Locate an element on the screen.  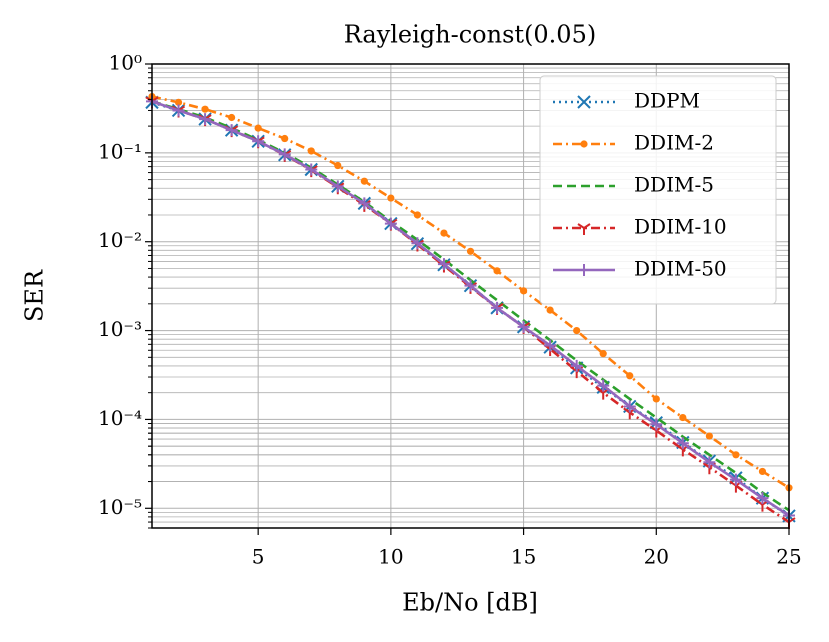
legend: DDPM DDIM-2 DDIM-5 DDIM-10 DDIM-50 is located at coordinates (658, 190).